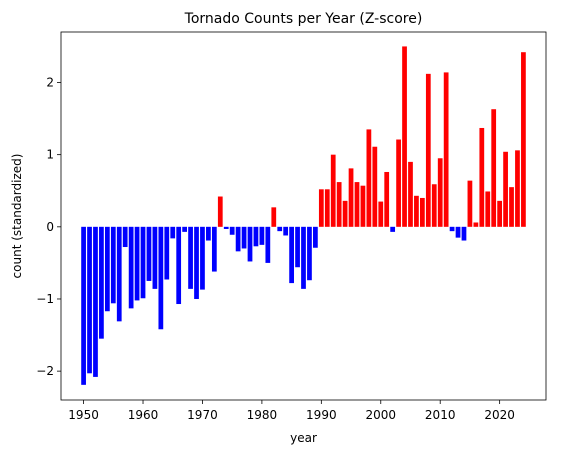 The image size is (565, 455). What do you see at coordinates (517, 188) in the screenshot?
I see `bar-2023` at bounding box center [517, 188].